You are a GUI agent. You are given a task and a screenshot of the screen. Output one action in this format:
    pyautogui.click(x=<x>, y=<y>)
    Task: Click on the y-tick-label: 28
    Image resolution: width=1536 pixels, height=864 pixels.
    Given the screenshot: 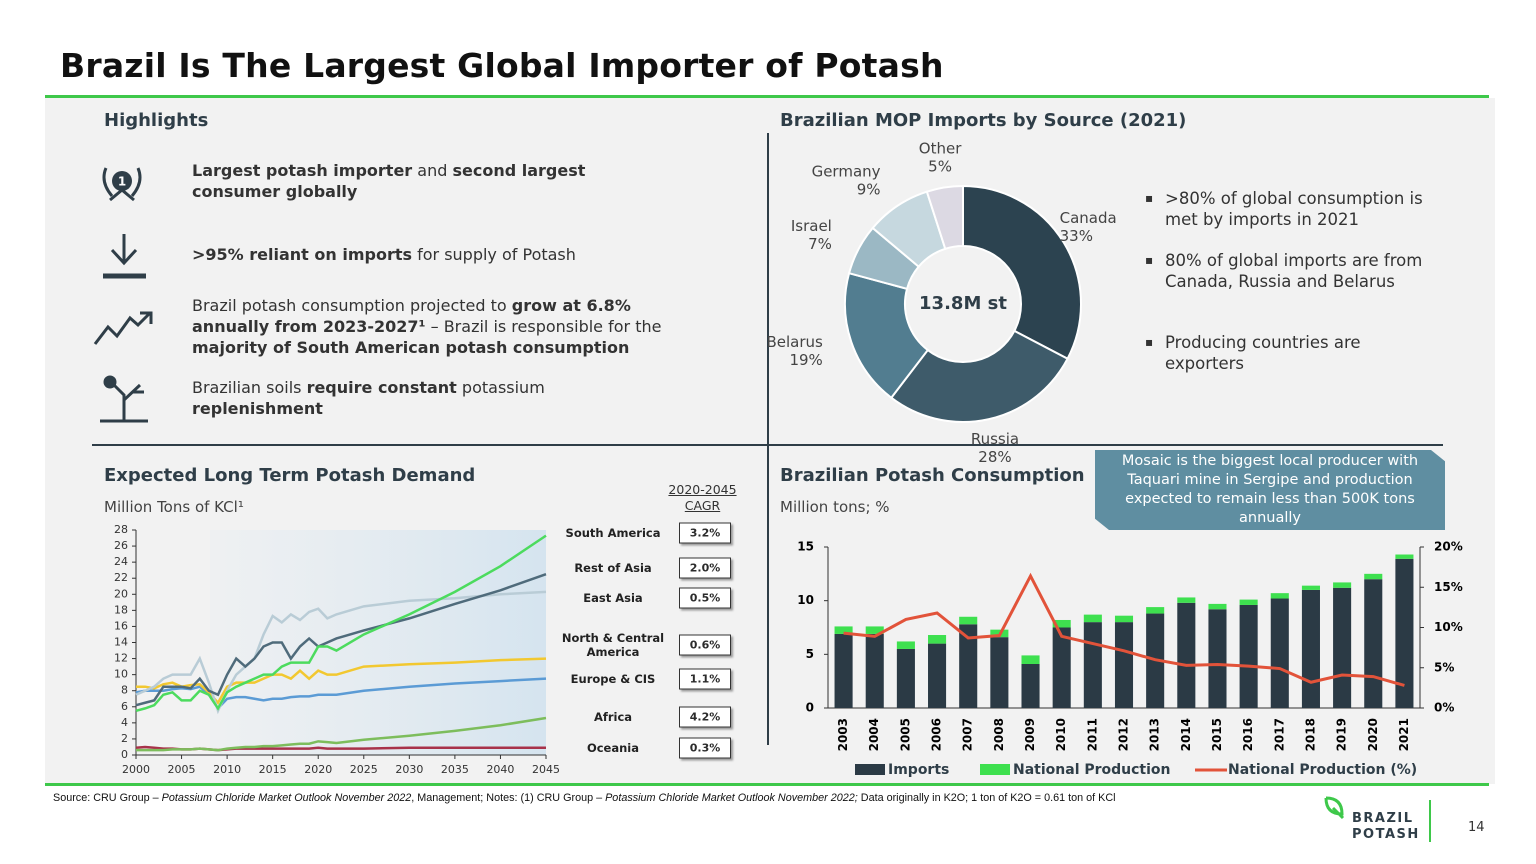 What is the action you would take?
    pyautogui.click(x=121, y=529)
    